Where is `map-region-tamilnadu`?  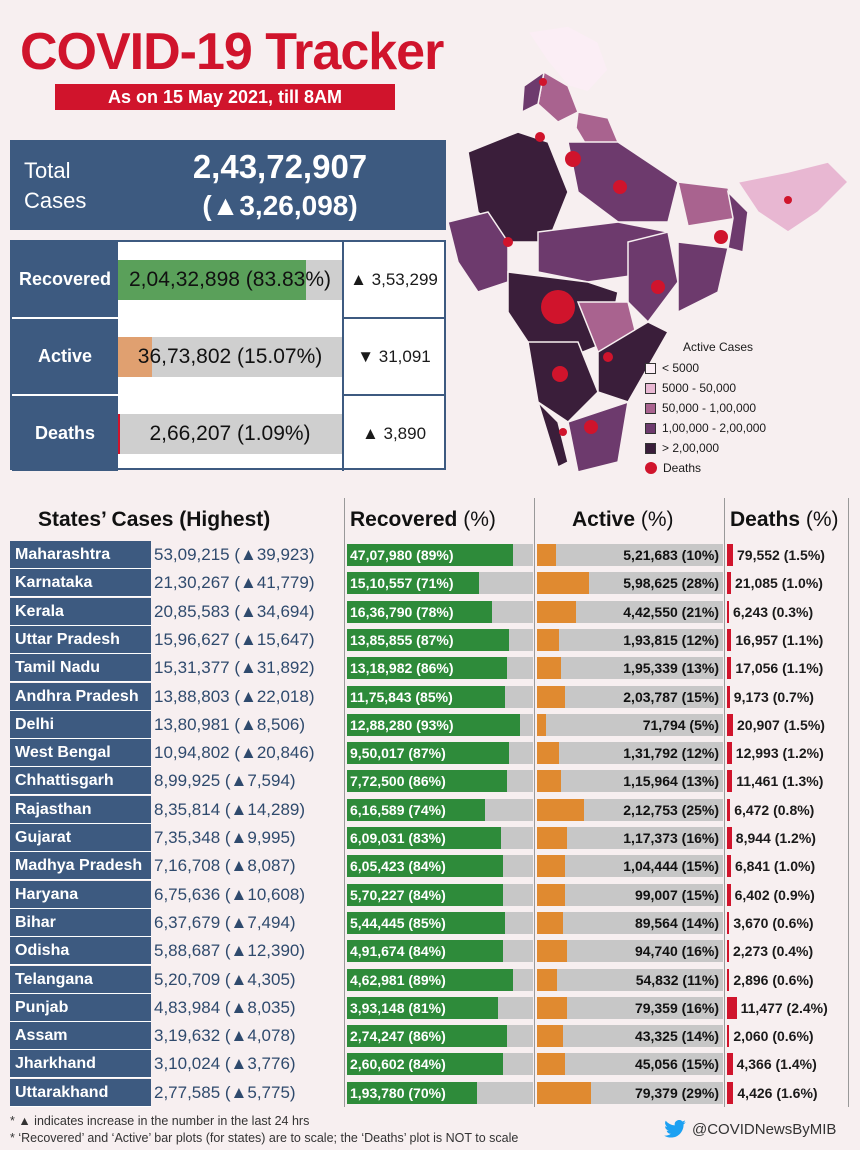 map-region-tamilnadu is located at coordinates (598, 436).